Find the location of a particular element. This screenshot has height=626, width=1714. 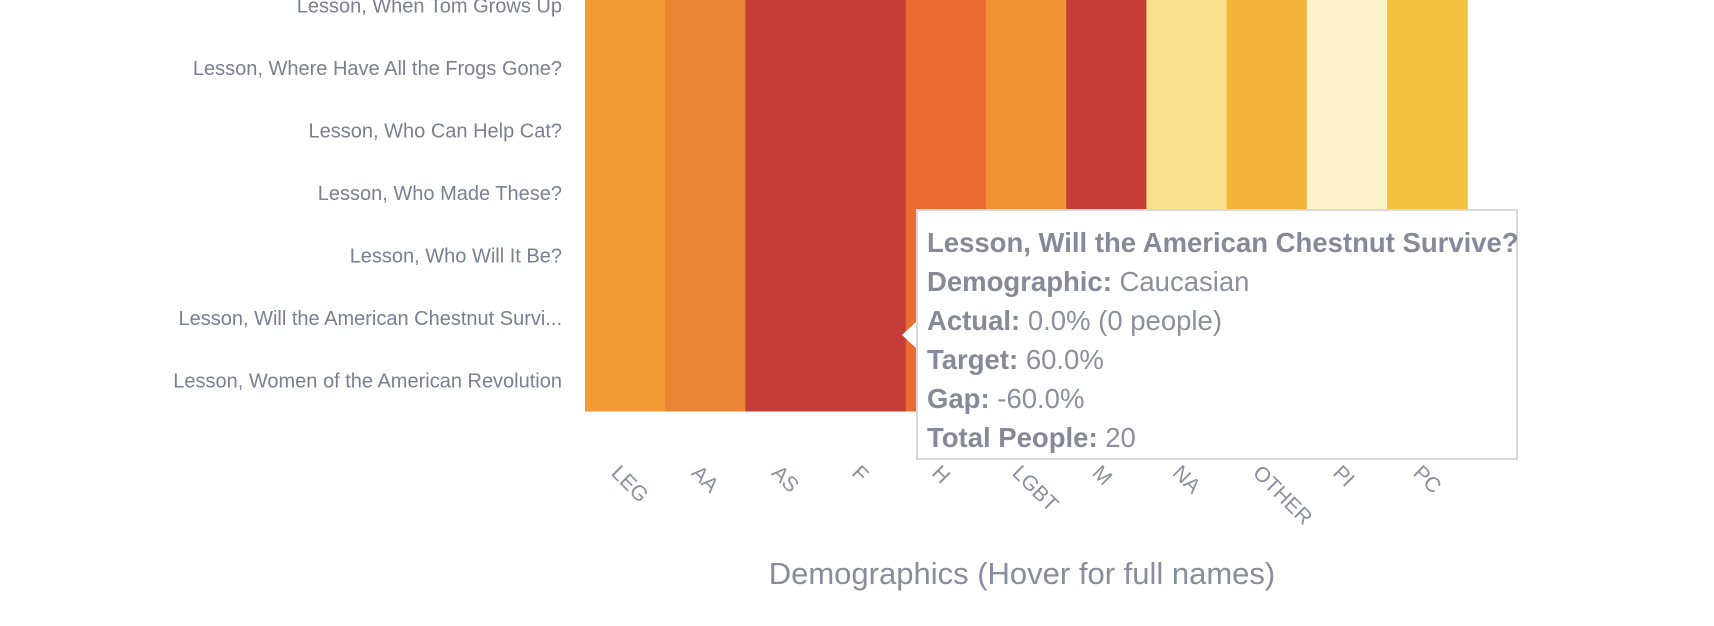

column-label-as: AS is located at coordinates (785, 479).